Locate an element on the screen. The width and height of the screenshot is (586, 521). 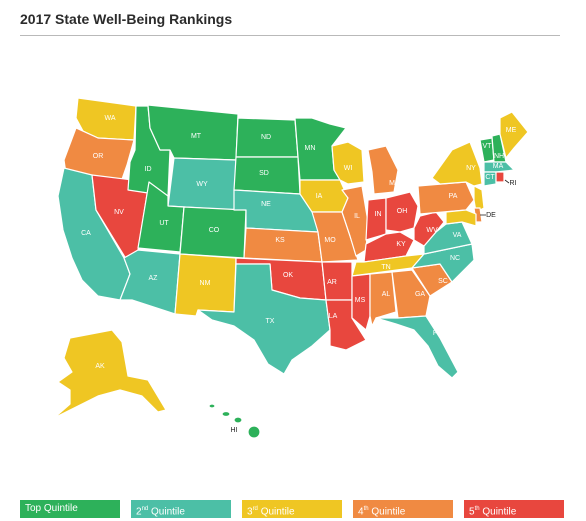
state-AK is located at coordinates (110, 374).